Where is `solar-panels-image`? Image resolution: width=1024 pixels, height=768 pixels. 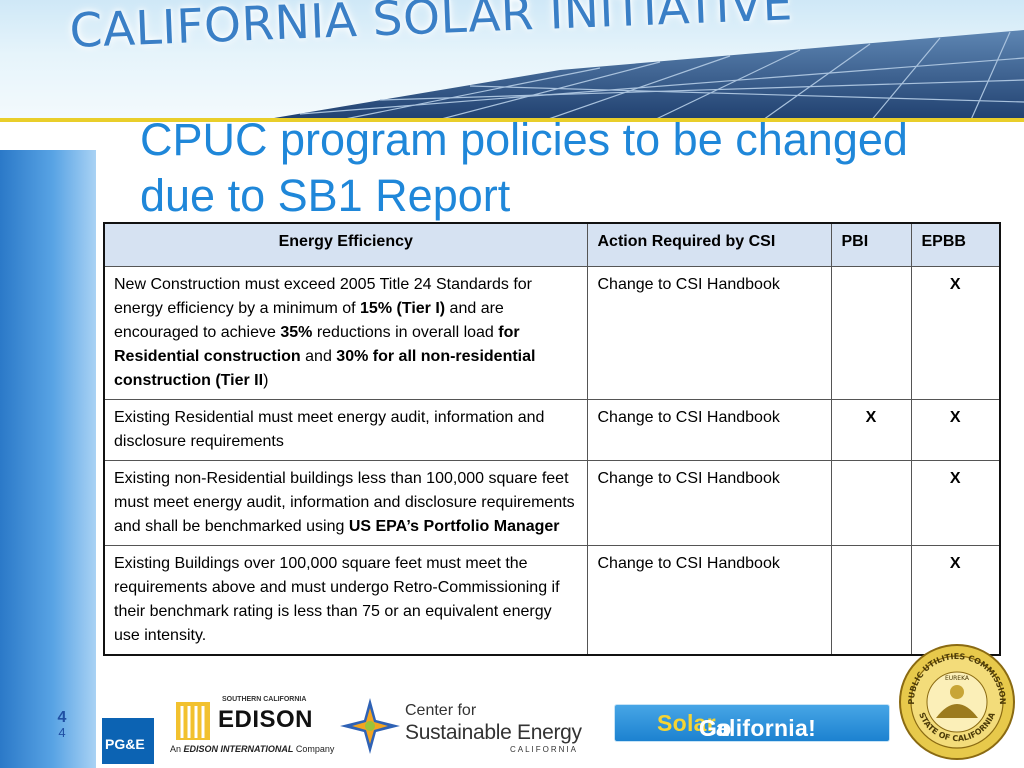
solar-panels-image is located at coordinates (637, 76).